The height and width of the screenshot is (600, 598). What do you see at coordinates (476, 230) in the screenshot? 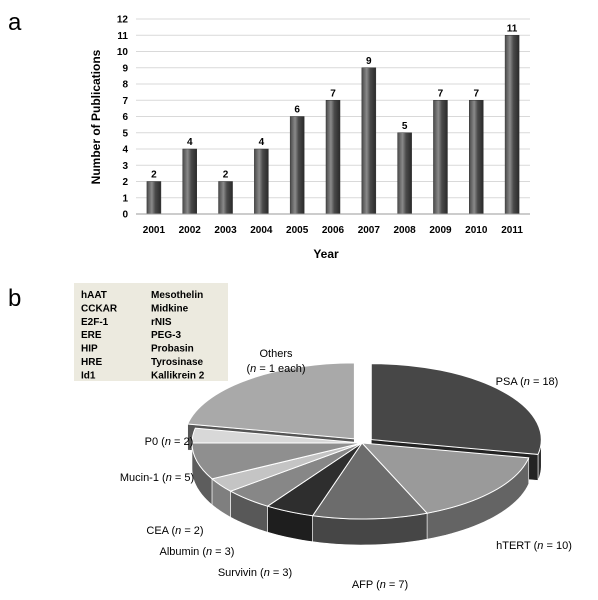
I see `bar-x-tick-label: 2010` at bounding box center [476, 230].